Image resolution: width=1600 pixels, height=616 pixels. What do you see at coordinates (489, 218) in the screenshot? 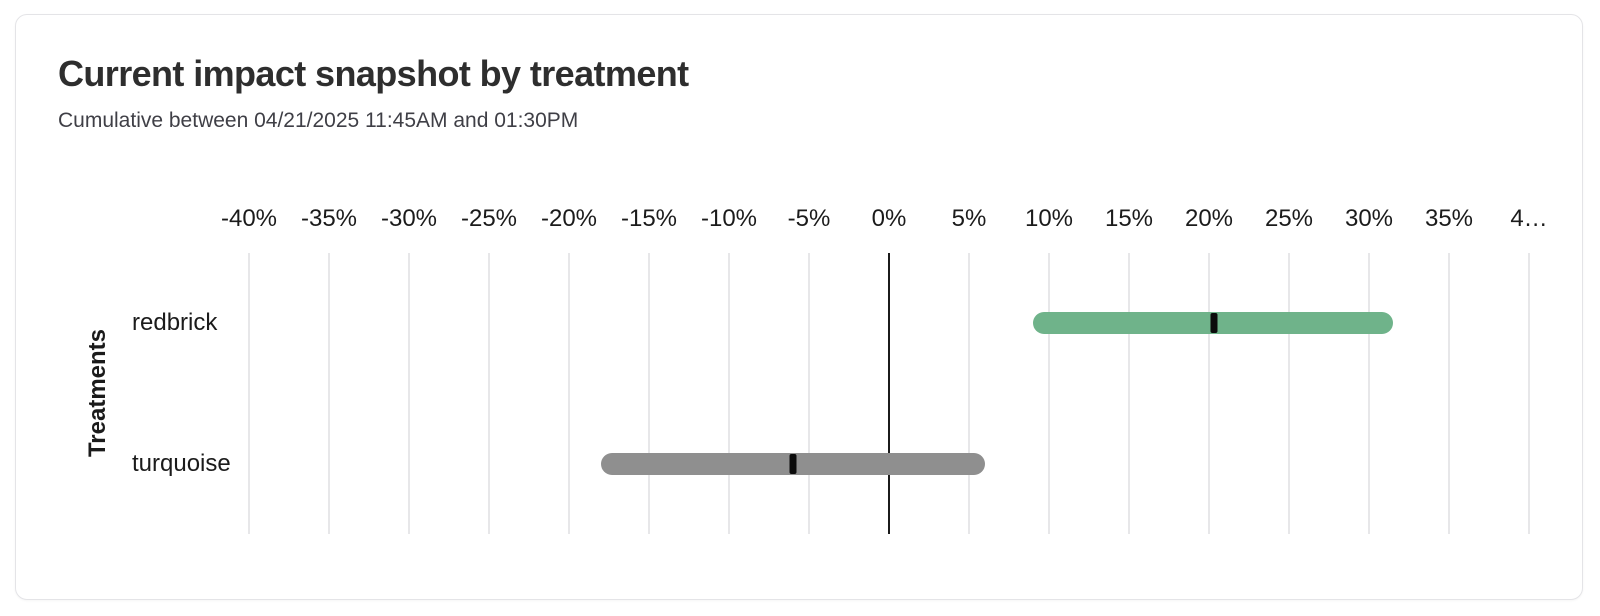
I see `x-tick-label: -25%` at bounding box center [489, 218].